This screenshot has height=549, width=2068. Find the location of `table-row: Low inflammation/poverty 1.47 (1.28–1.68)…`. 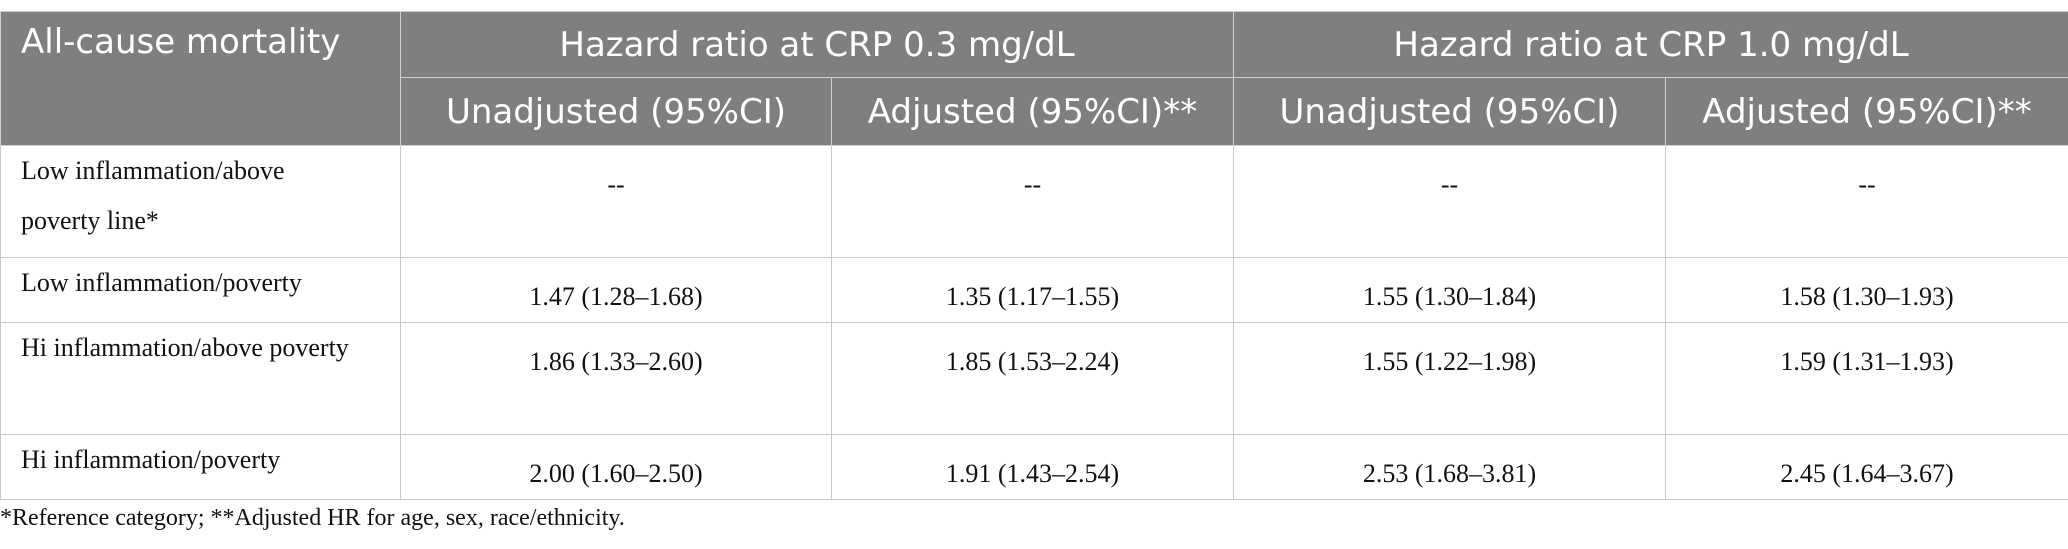

table-row: Low inflammation/poverty 1.47 (1.28–1.68)… is located at coordinates (1034, 290).